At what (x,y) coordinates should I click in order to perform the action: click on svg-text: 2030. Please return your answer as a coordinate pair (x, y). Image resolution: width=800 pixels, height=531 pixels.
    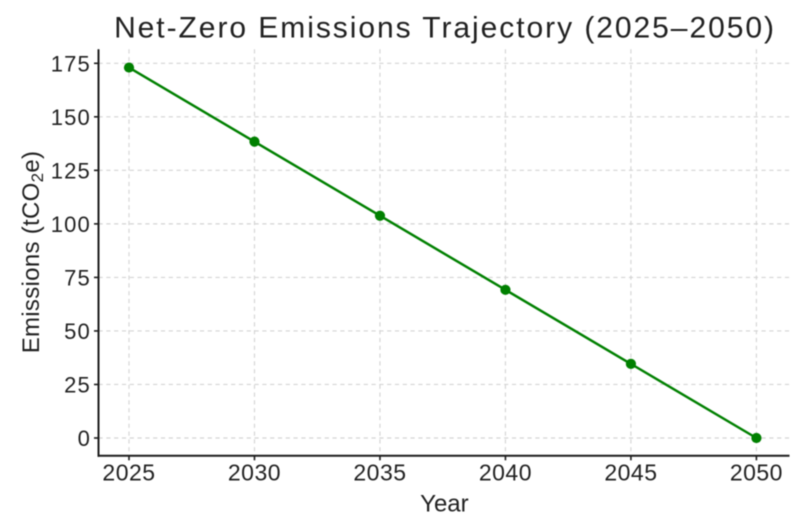
    Looking at the image, I should click on (254, 472).